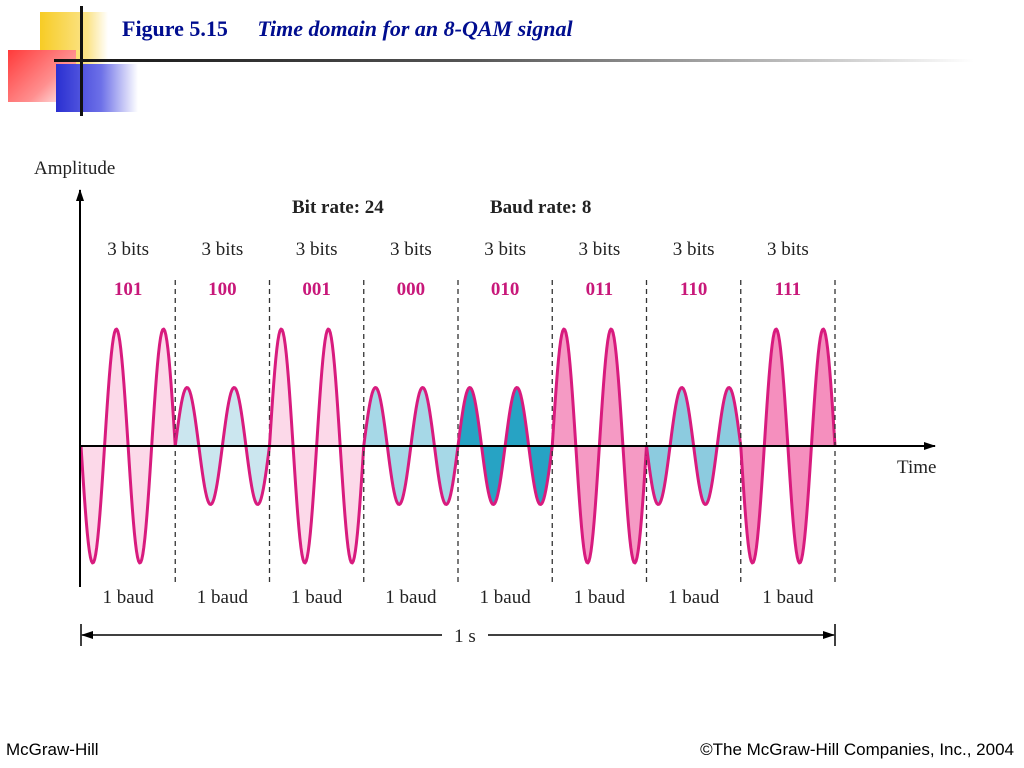 The height and width of the screenshot is (768, 1024). I want to click on amplitude-axis-label: Amplitude, so click(74, 168).